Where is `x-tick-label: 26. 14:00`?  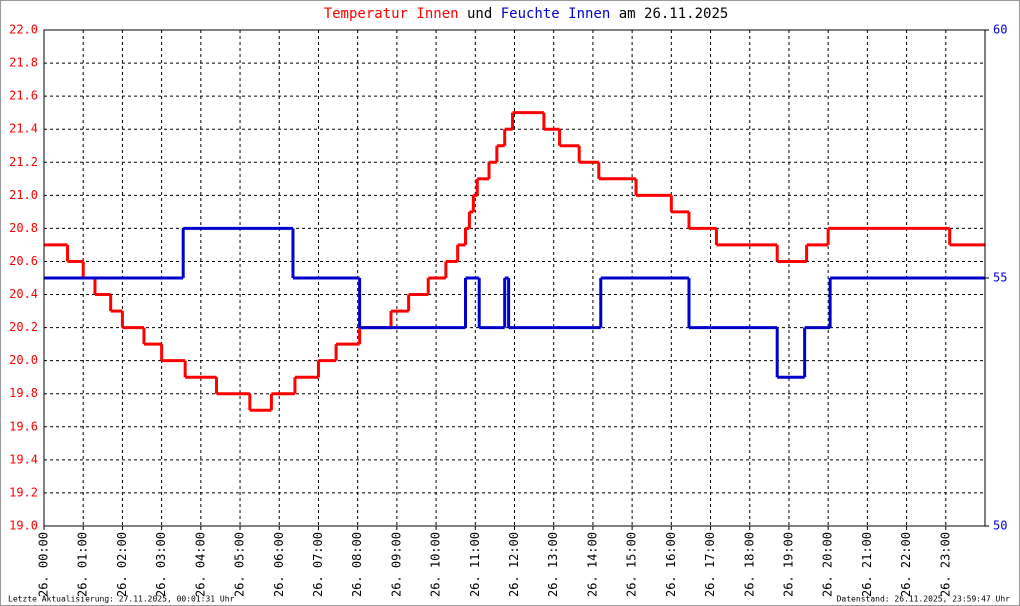 x-tick-label: 26. 14:00 is located at coordinates (592, 564).